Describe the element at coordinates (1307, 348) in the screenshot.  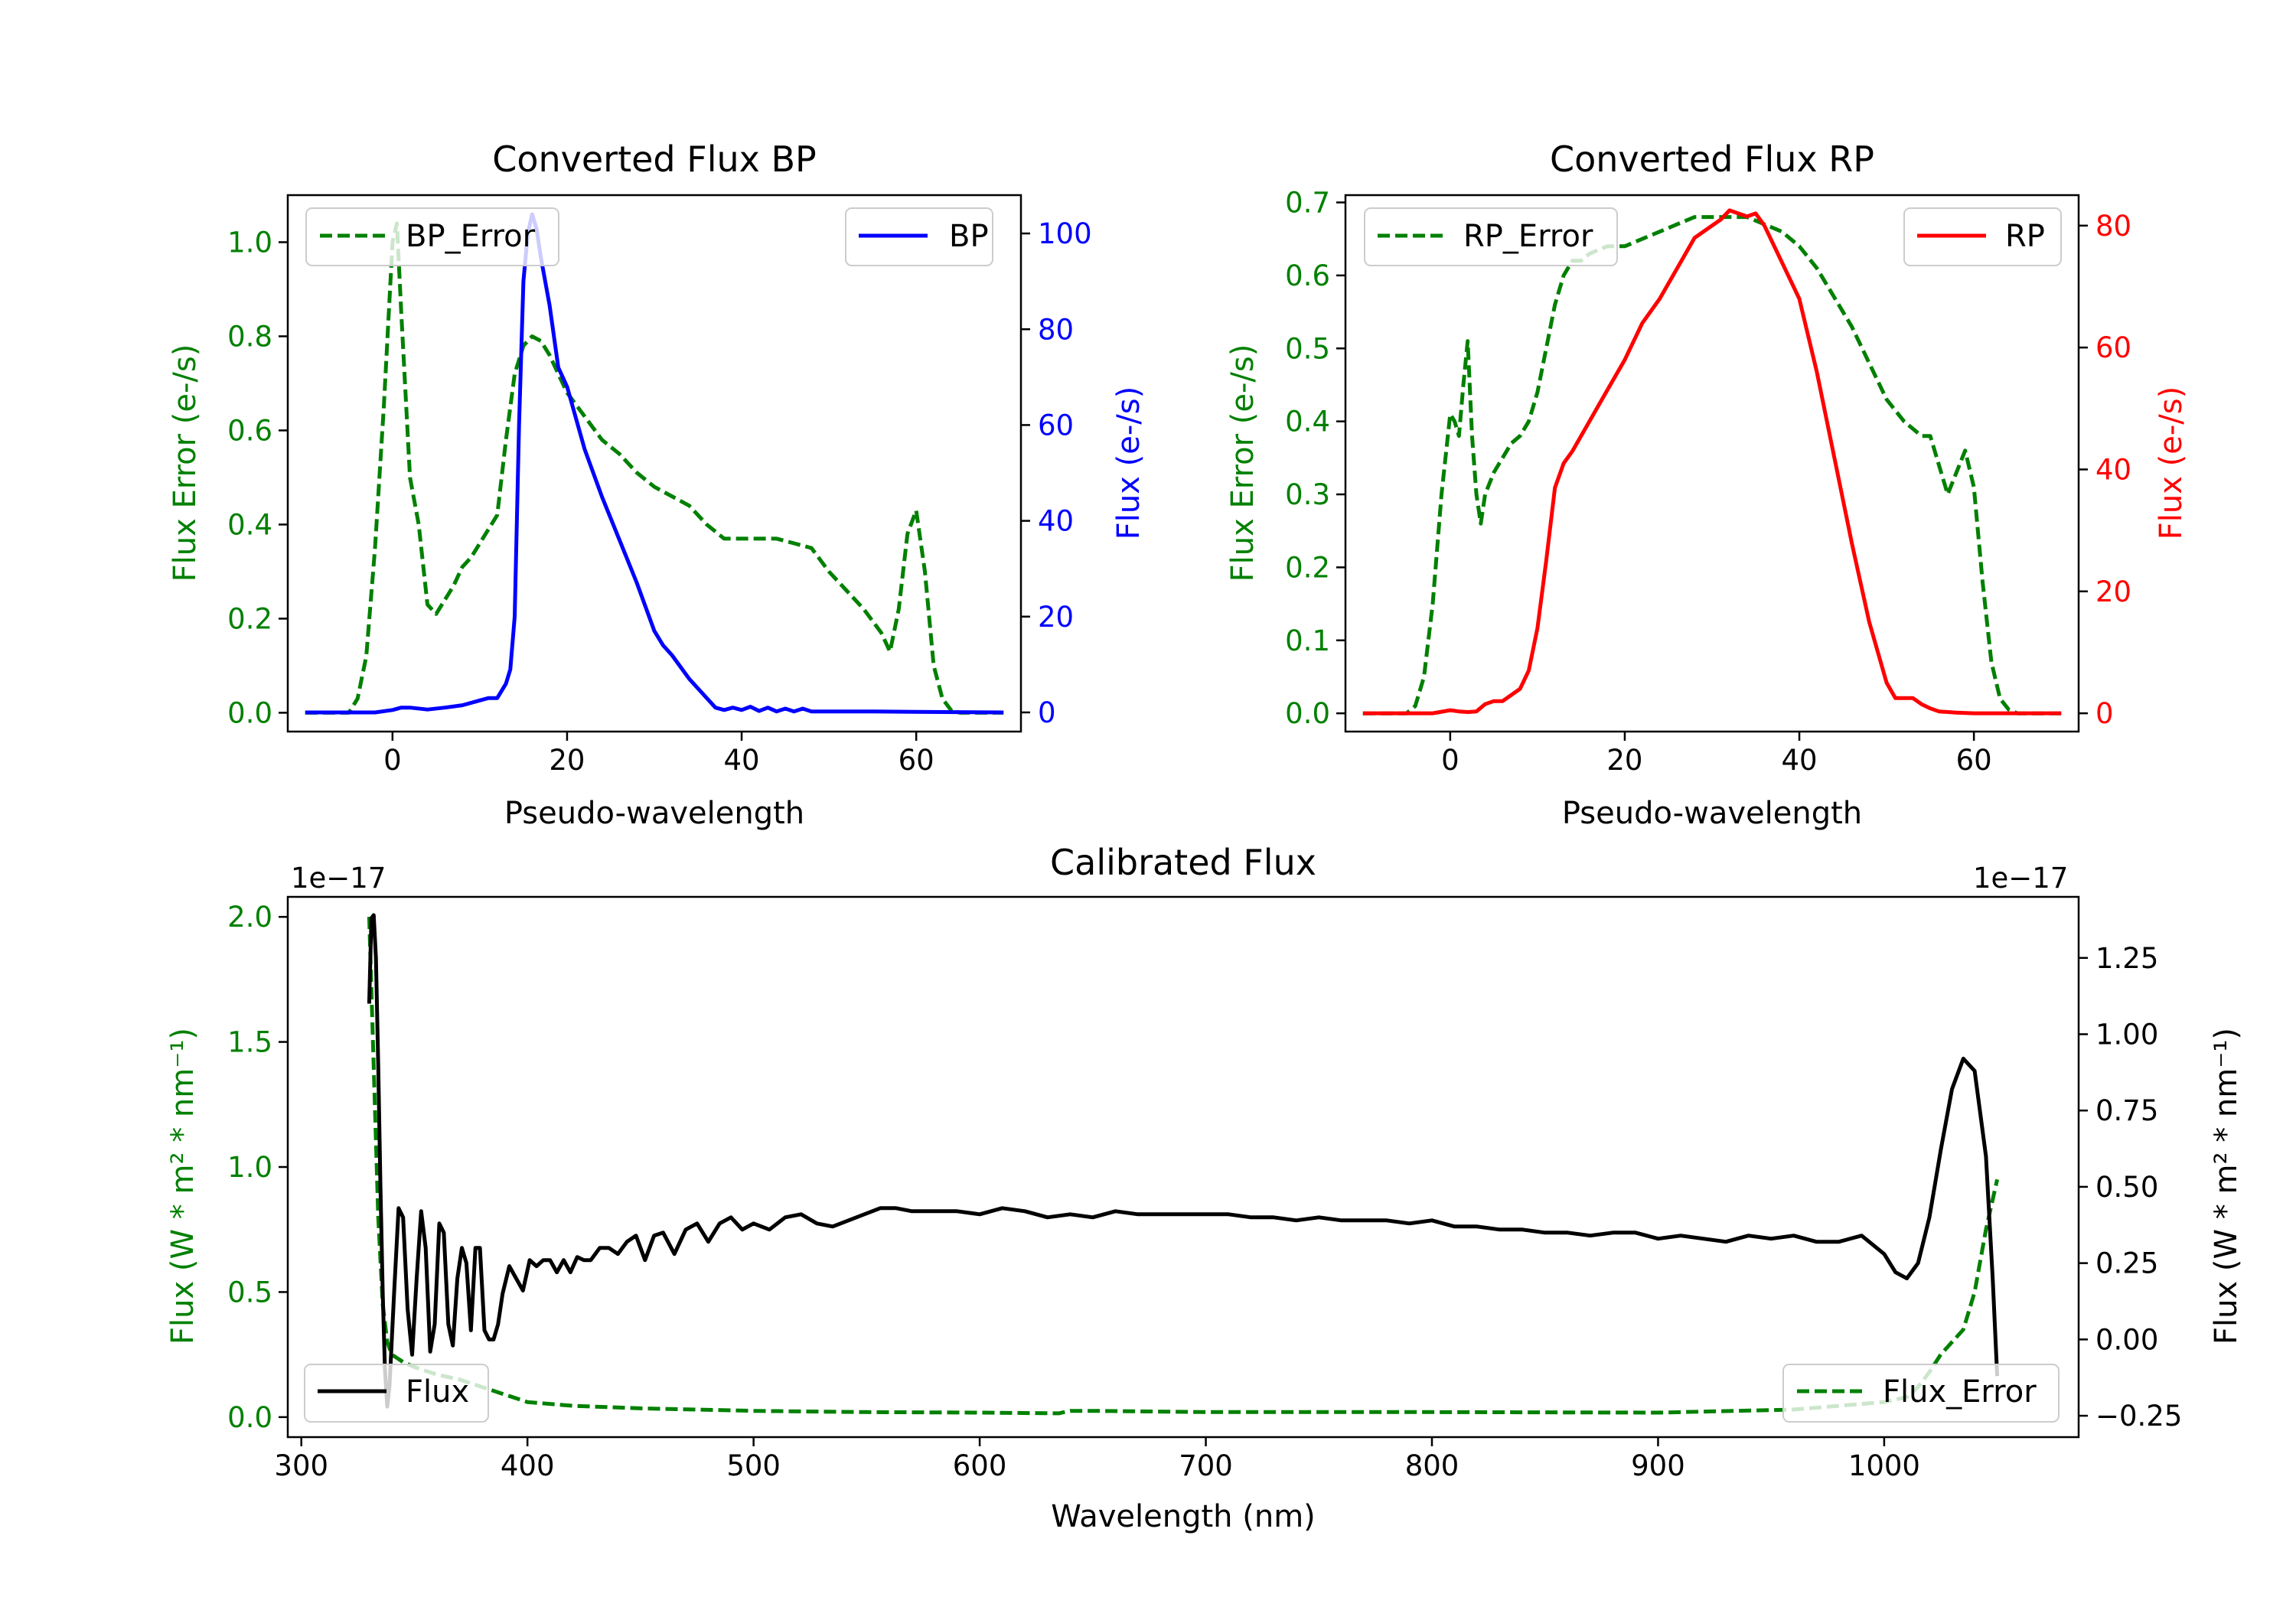
I see `rp-ytick-left-label: 0.5` at that location.